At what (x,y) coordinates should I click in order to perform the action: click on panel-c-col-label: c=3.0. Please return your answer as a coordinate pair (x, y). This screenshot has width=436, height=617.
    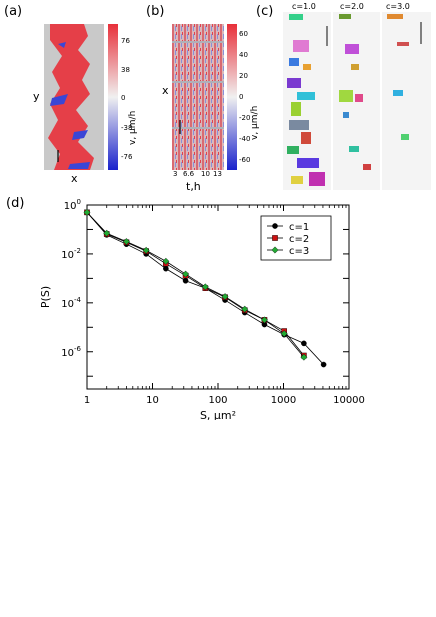
    Looking at the image, I should click on (398, 6).